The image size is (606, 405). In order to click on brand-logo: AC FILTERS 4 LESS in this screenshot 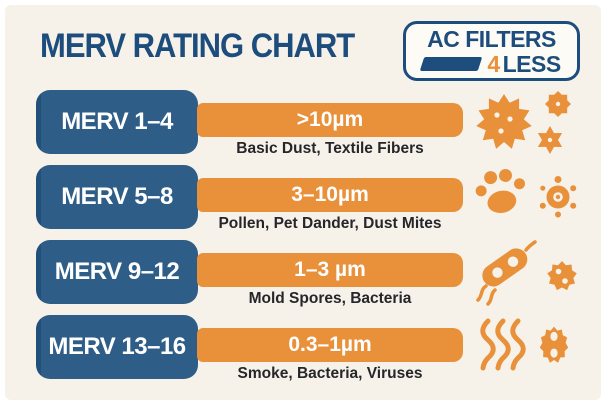, I will do `click(491, 51)`.